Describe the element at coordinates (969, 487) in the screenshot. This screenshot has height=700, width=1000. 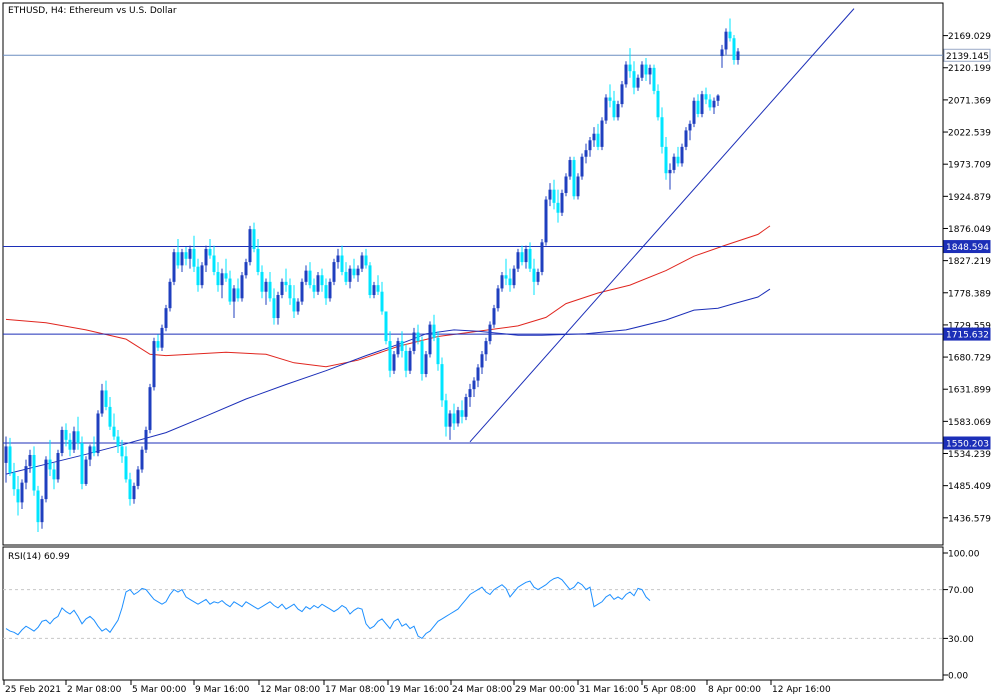
I see `price-tick-label: 1485.409` at that location.